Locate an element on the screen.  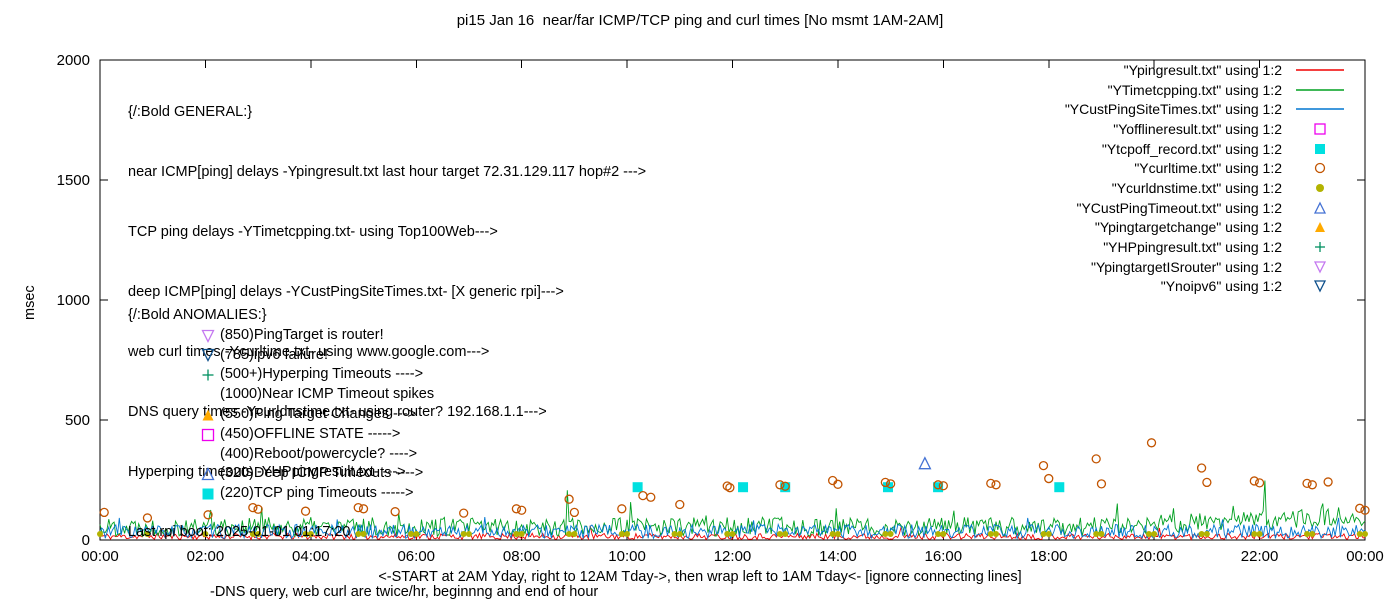
annotation-line: {/:Bold GENERAL:} is located at coordinates (190, 112).